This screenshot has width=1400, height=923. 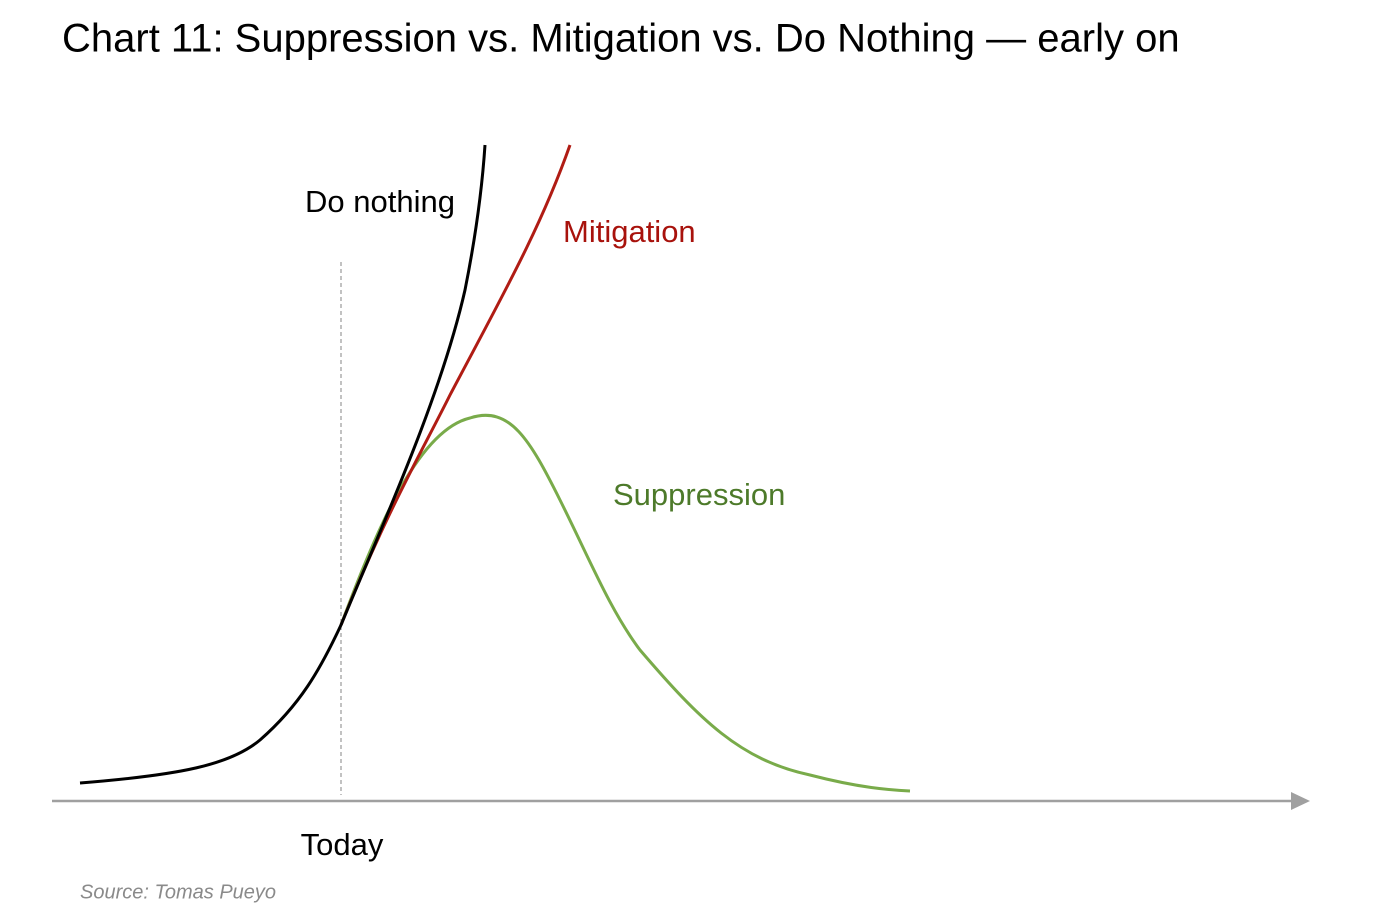 What do you see at coordinates (1300, 801) in the screenshot?
I see `x-axis-arrow` at bounding box center [1300, 801].